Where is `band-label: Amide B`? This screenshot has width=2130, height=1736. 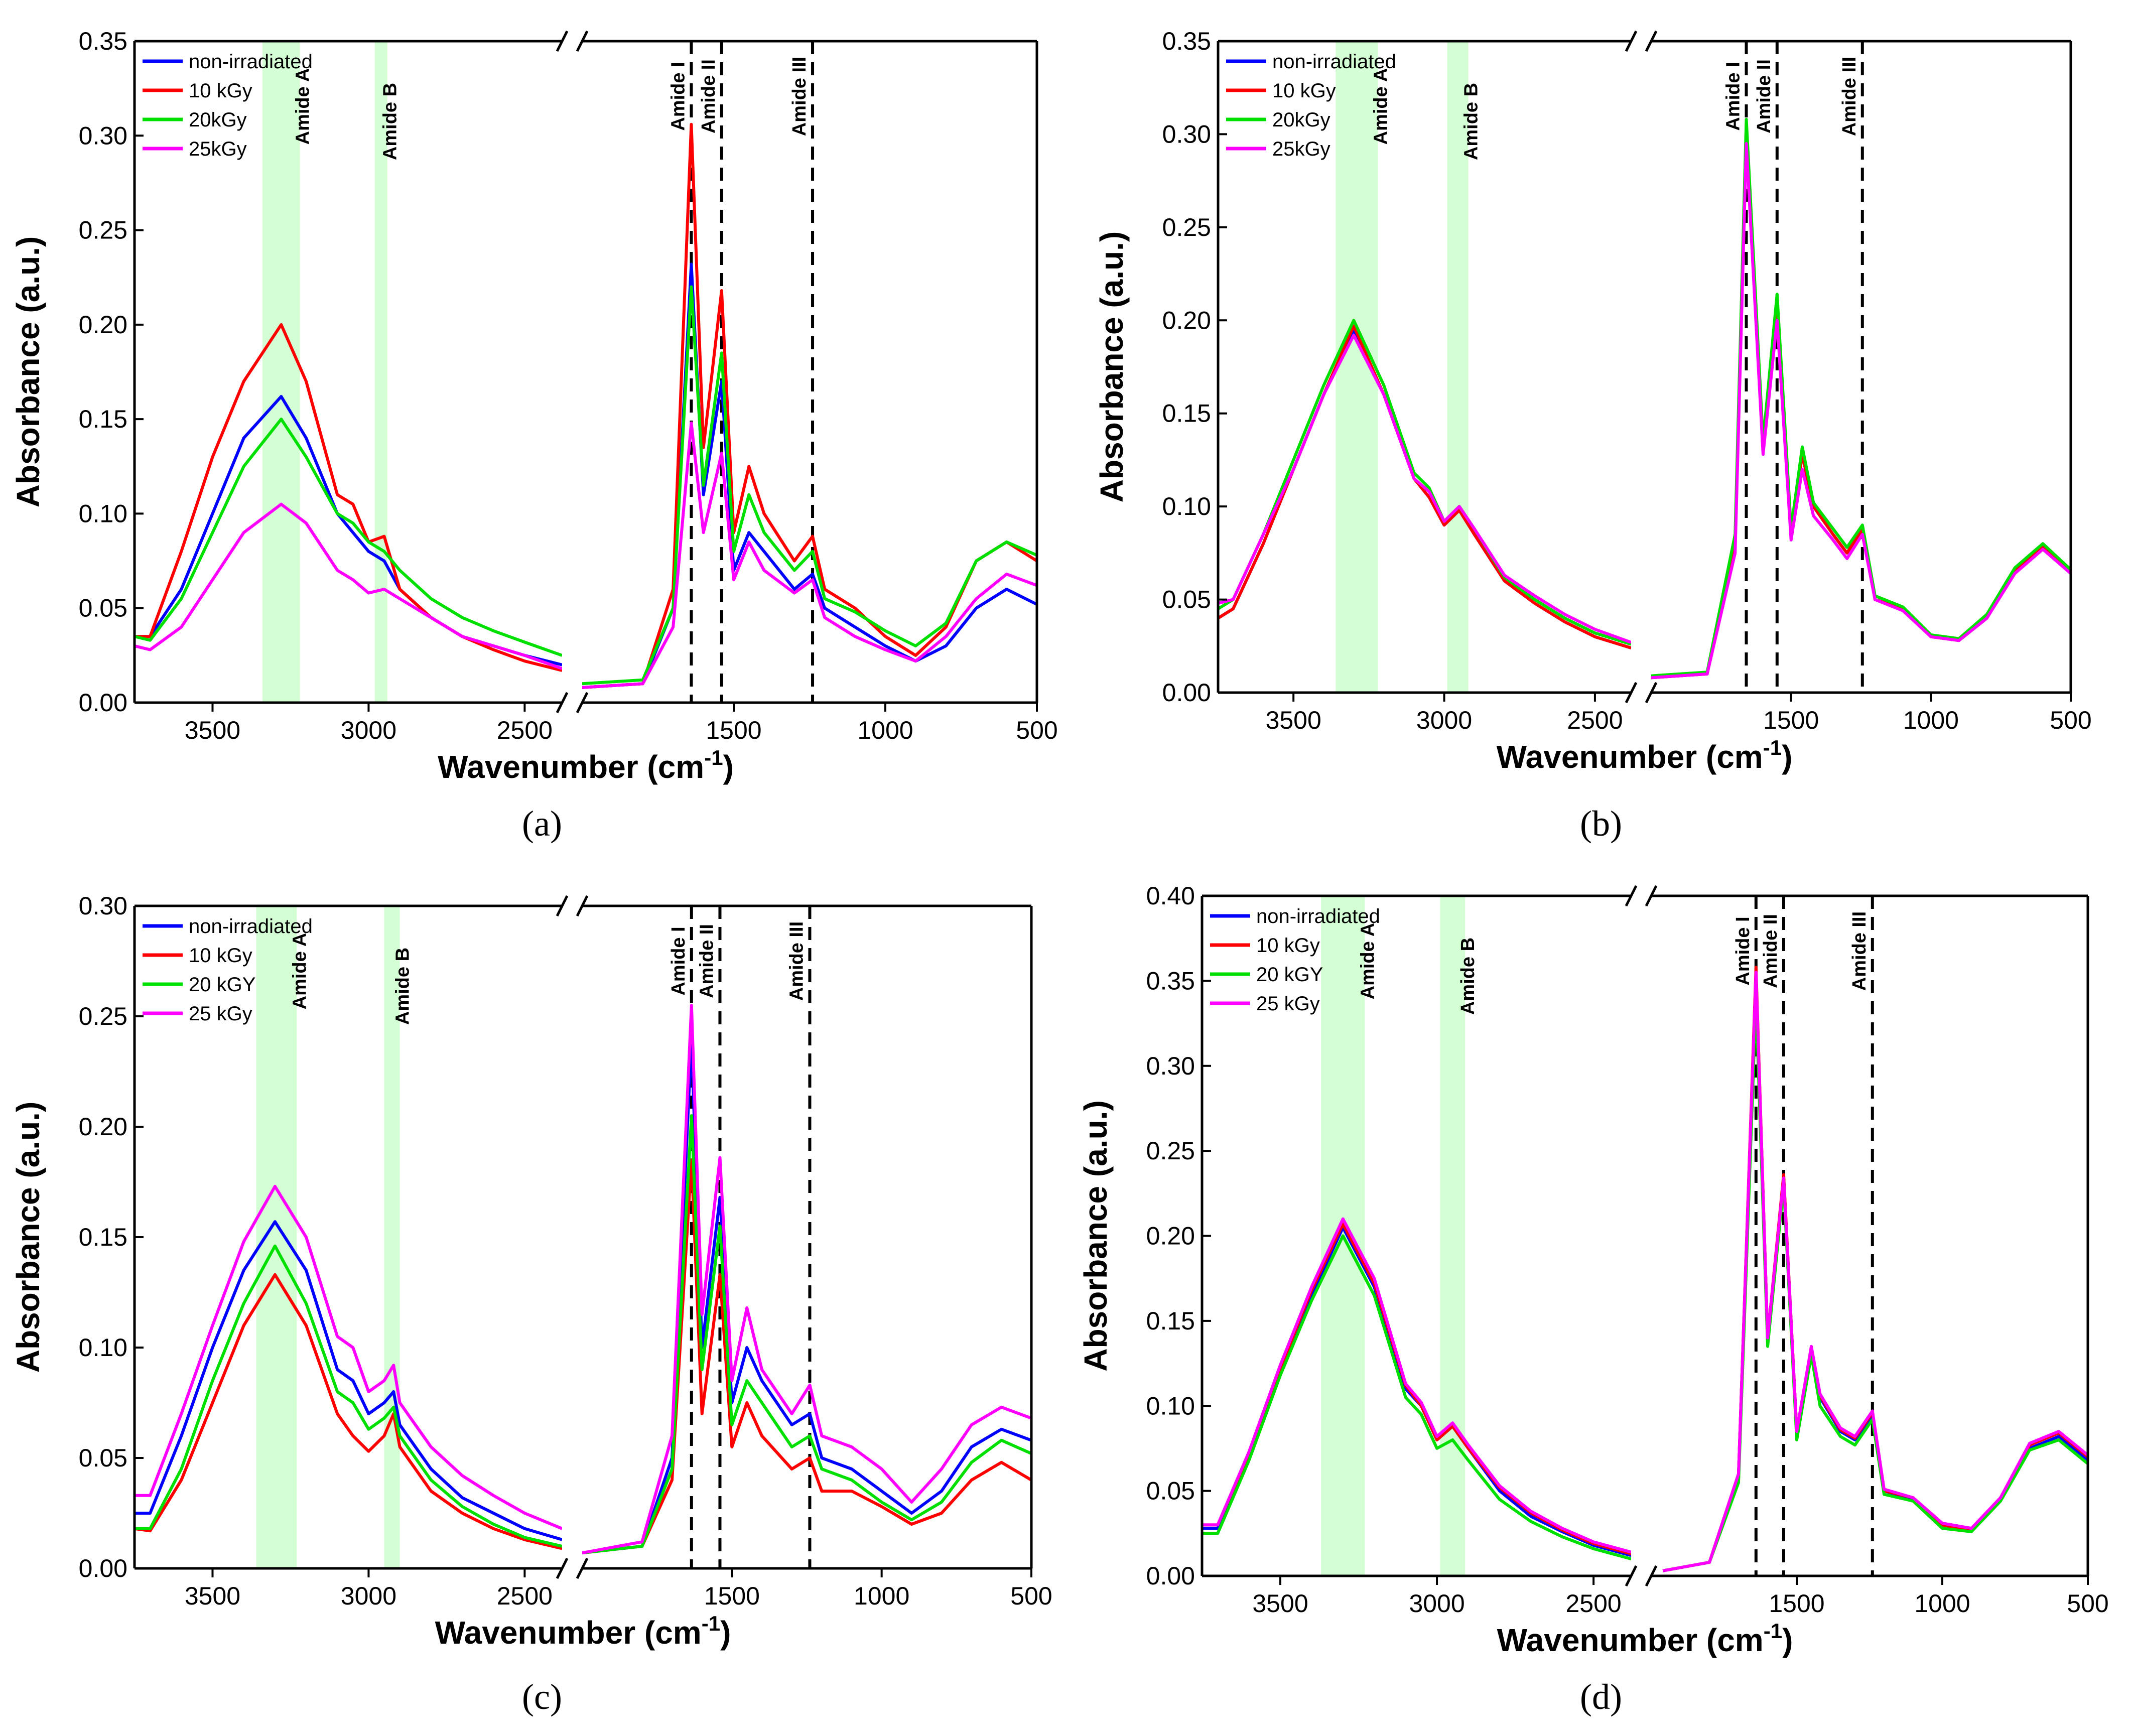 band-label: Amide B is located at coordinates (1468, 976).